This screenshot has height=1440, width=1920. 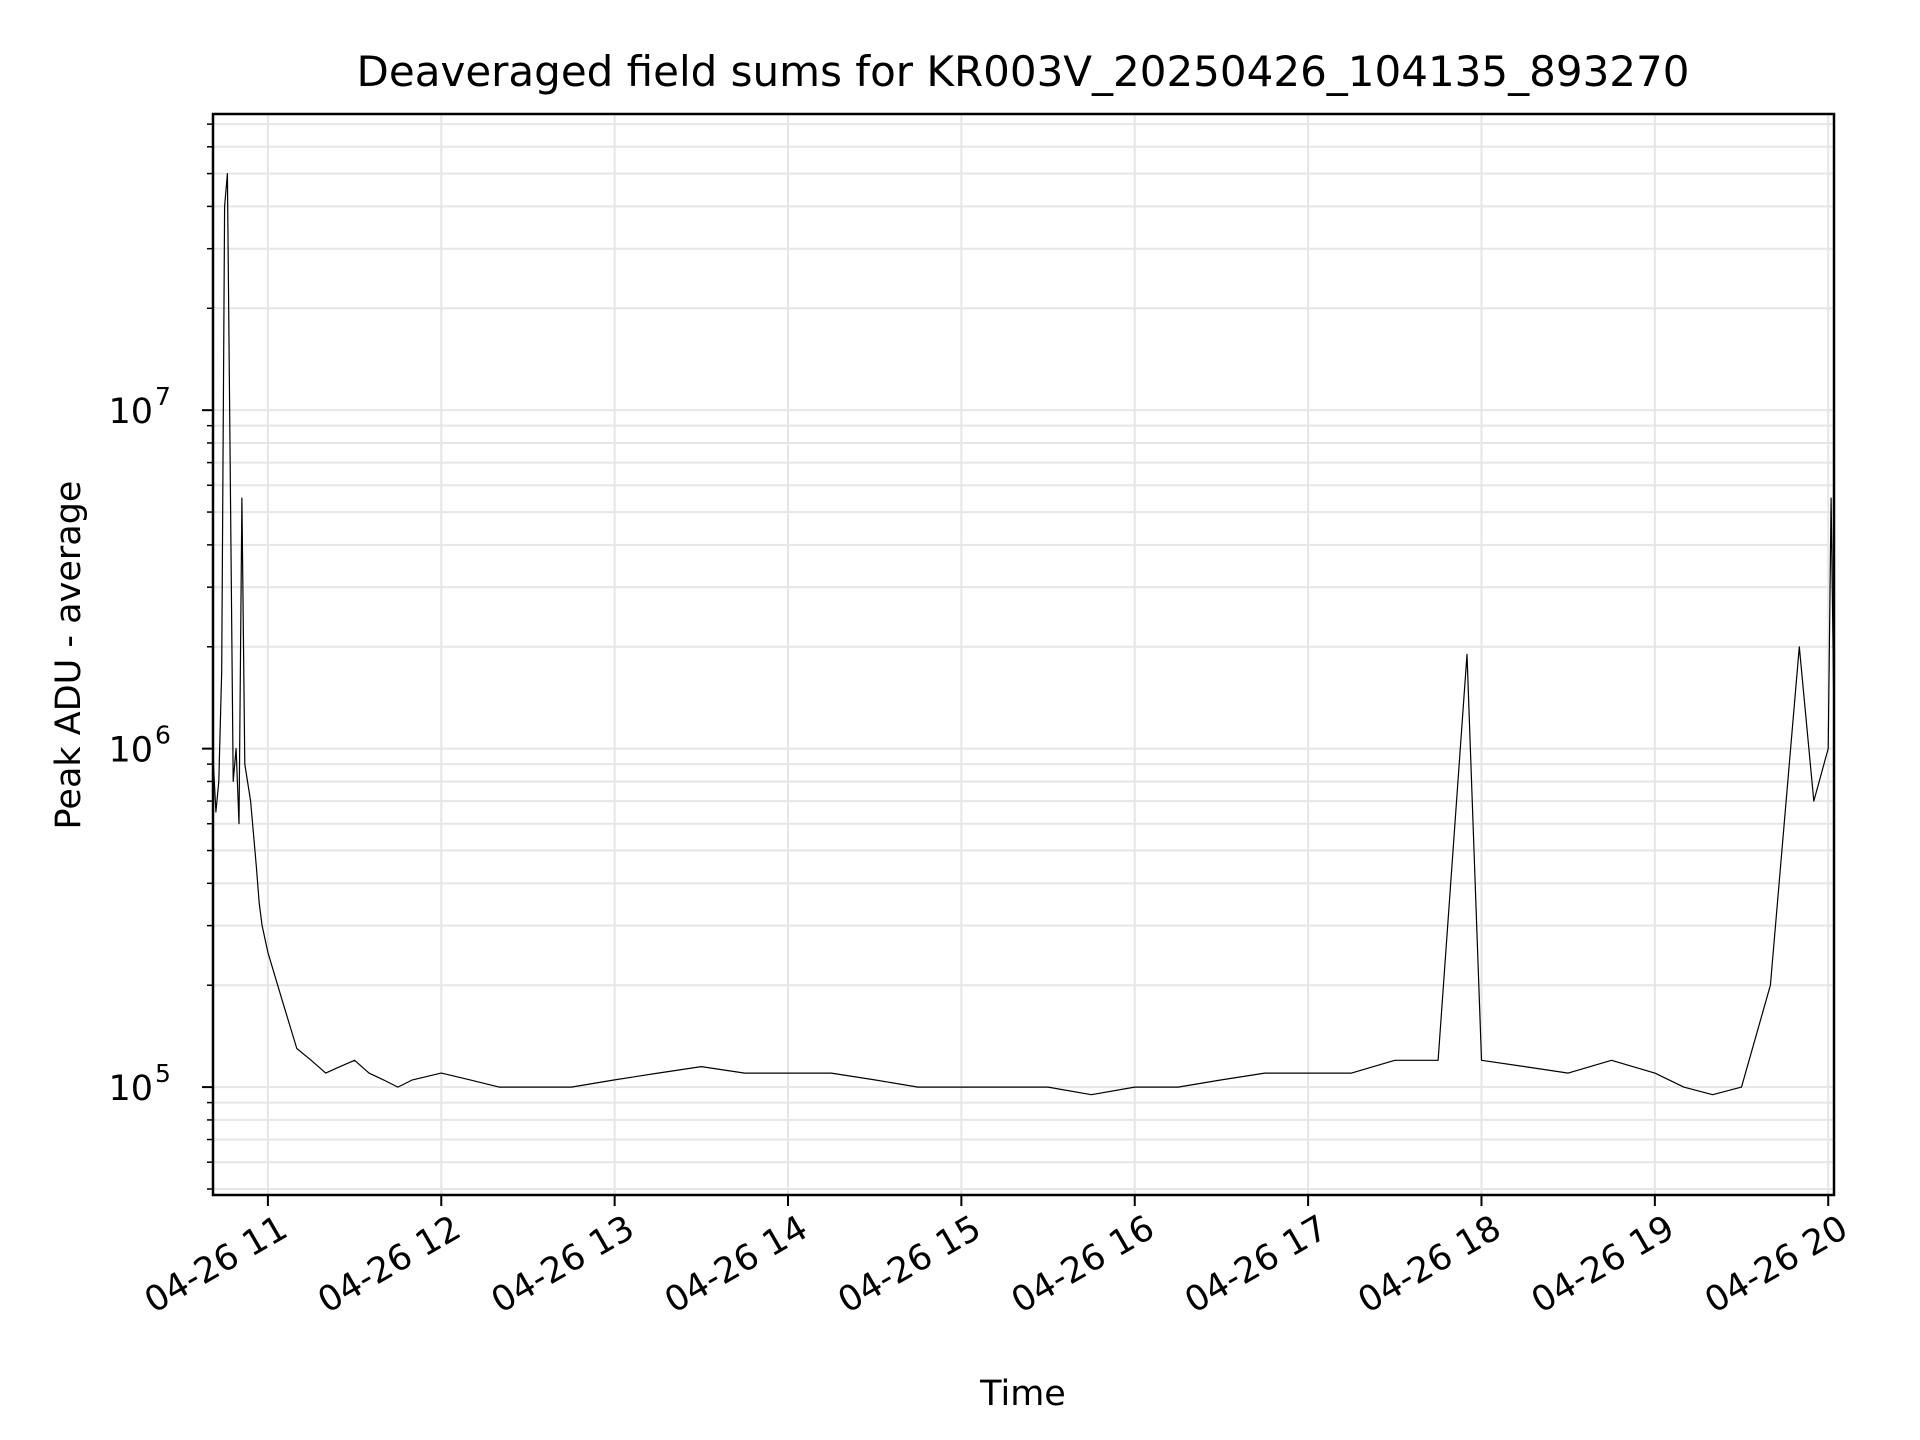 I want to click on x-axis-title: Time, so click(x=1022, y=1394).